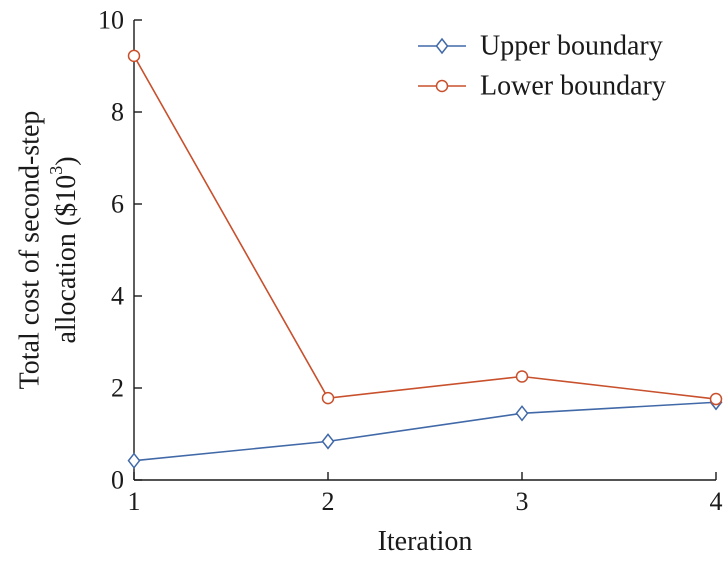  I want to click on legend-item-lower-boundary: Lower boundary, so click(542, 86).